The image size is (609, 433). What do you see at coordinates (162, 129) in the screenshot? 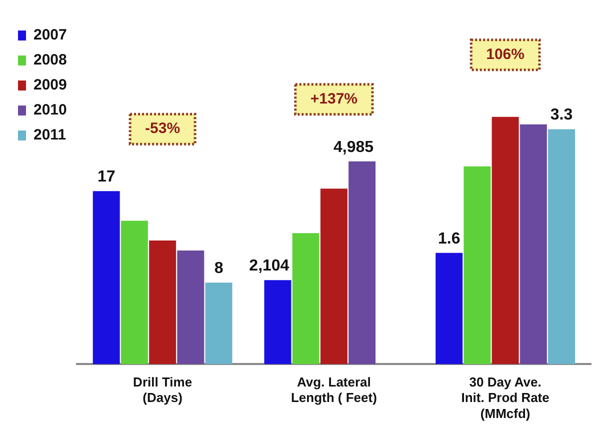
I see `annotation: -53%` at bounding box center [162, 129].